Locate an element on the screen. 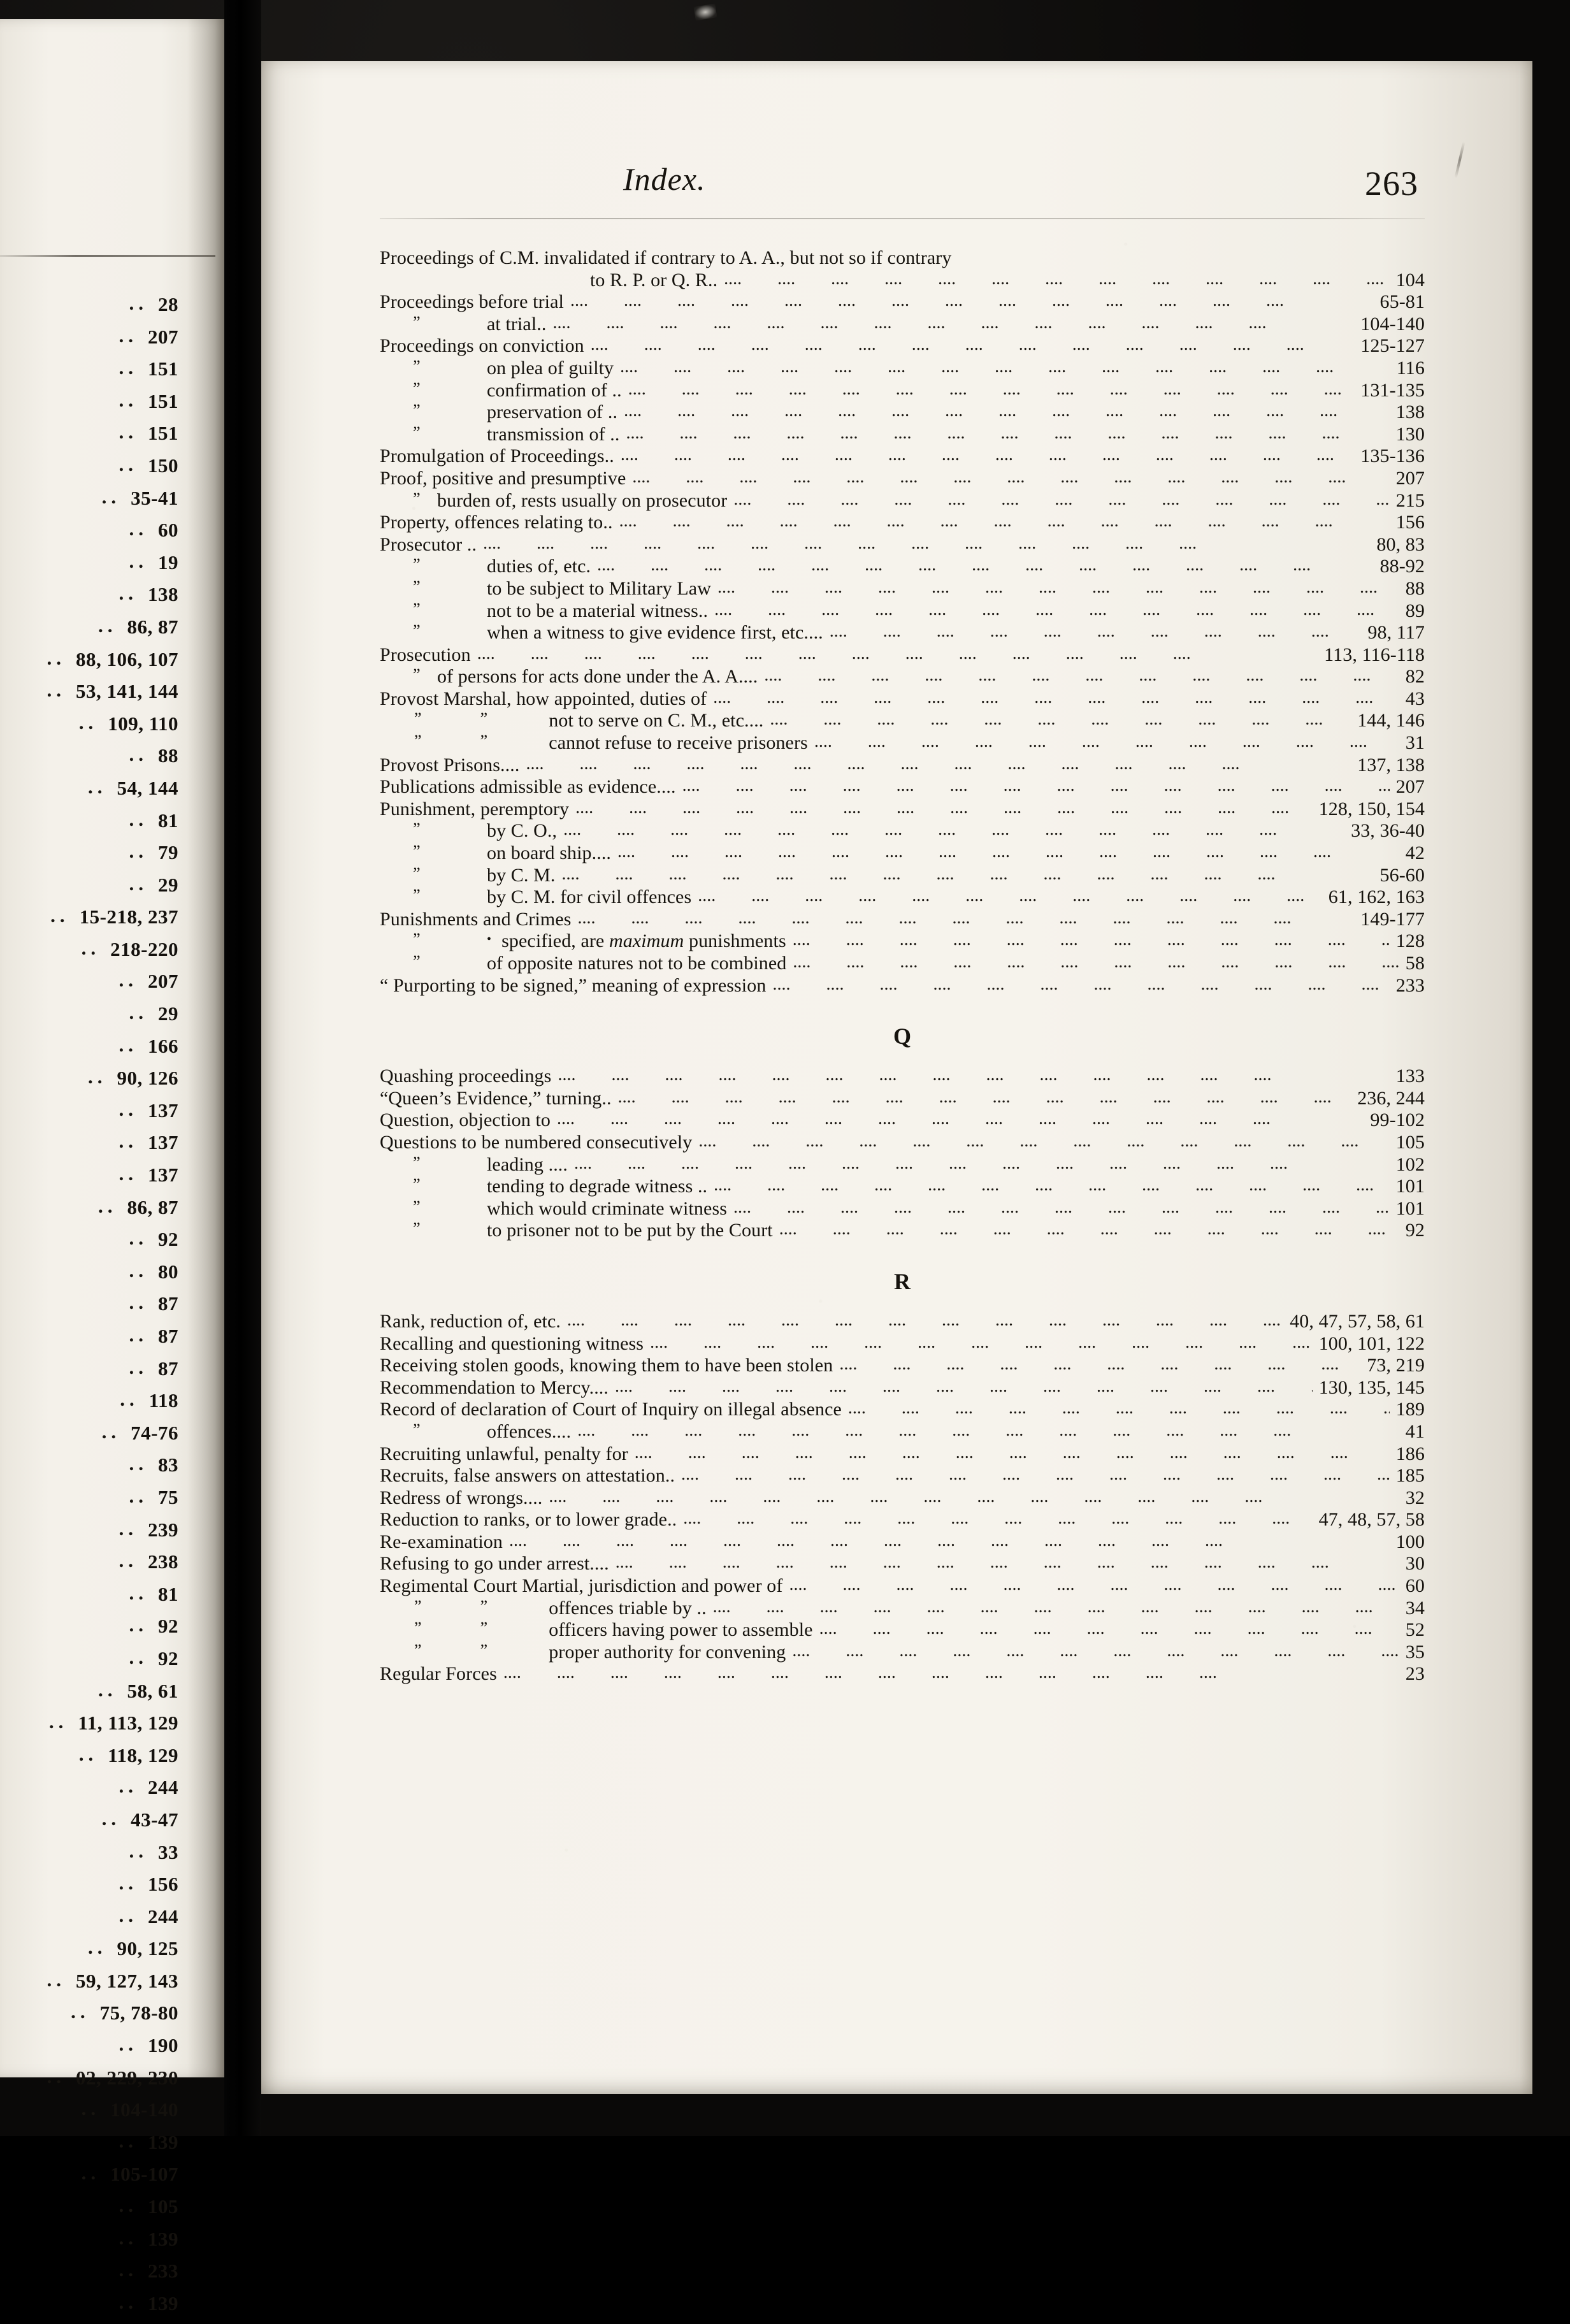  entry-page-numbers: 65-81 is located at coordinates (1402, 302).